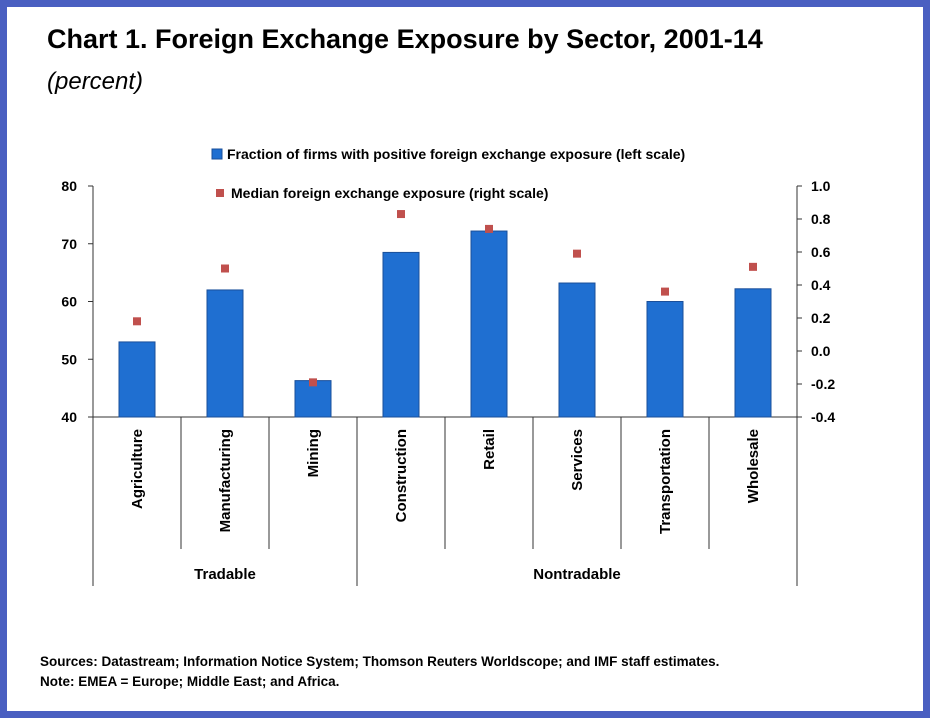 The width and height of the screenshot is (930, 718). I want to click on category-label: Manufacturing, so click(225, 480).